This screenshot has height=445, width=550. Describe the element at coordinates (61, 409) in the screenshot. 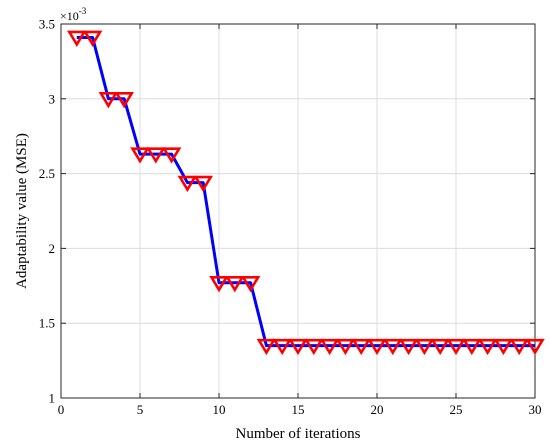

I see `x-tick-label: 0` at that location.